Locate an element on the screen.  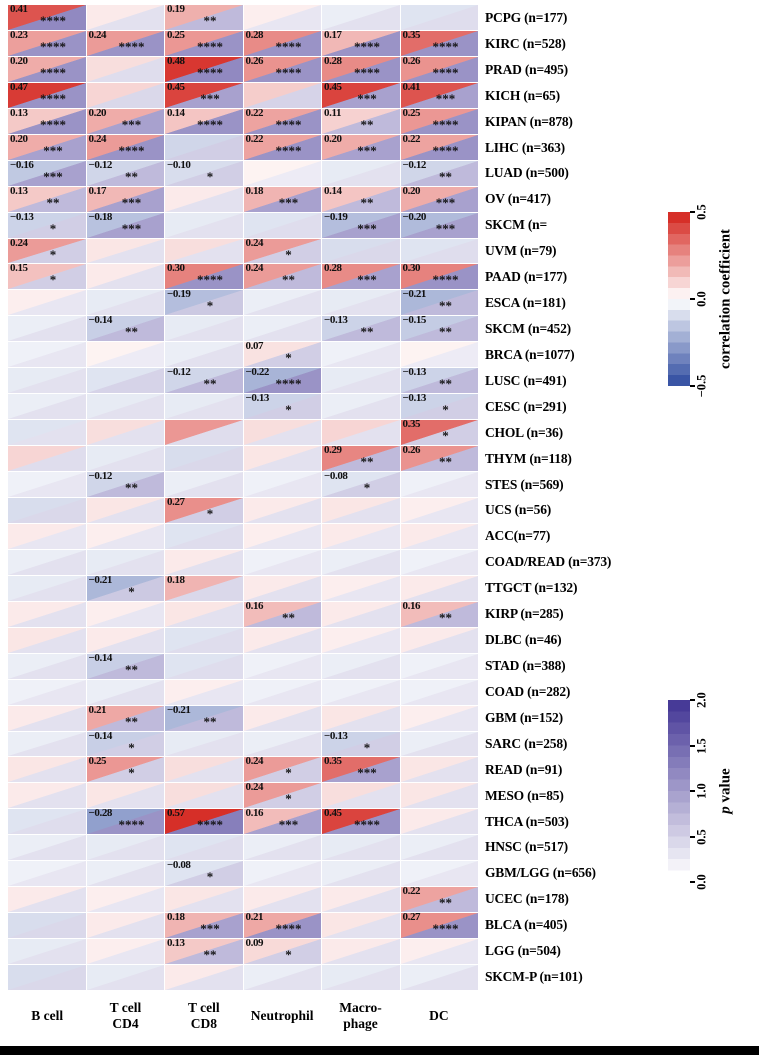
row-label: BRCA (n=1077) is located at coordinates (530, 354).